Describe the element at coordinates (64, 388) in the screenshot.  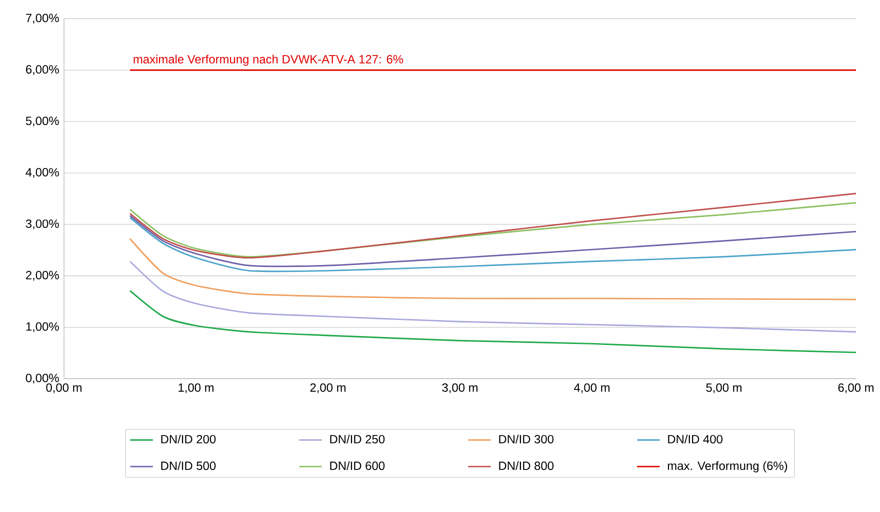
I see `x-tick-label: 0,00 m` at that location.